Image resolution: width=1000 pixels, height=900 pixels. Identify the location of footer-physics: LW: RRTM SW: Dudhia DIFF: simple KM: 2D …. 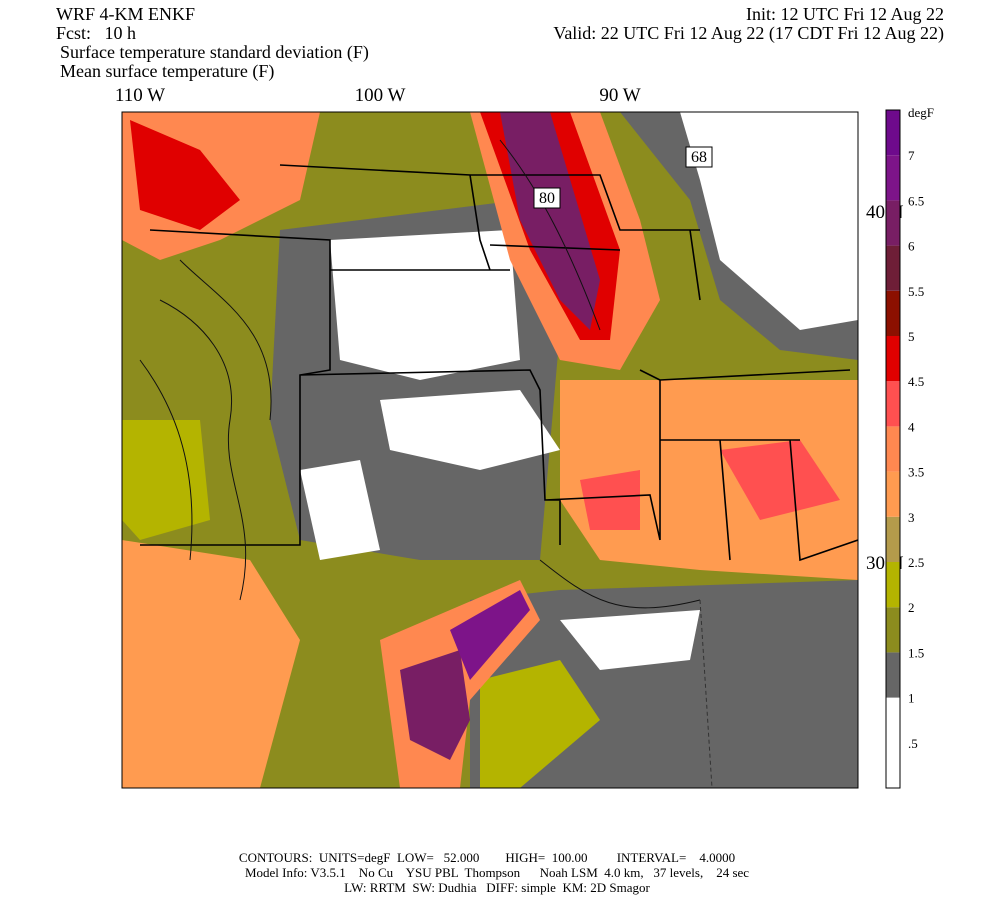
(497, 887).